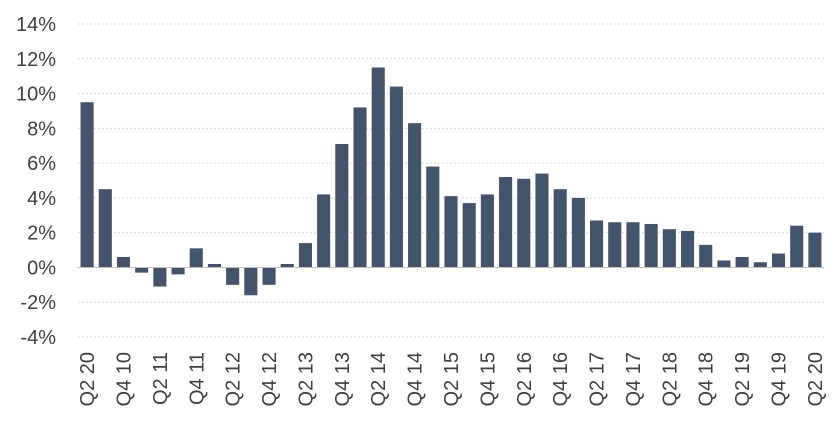 This screenshot has width=838, height=425. Describe the element at coordinates (379, 379) in the screenshot. I see `x-tick-label: Q2 14` at that location.